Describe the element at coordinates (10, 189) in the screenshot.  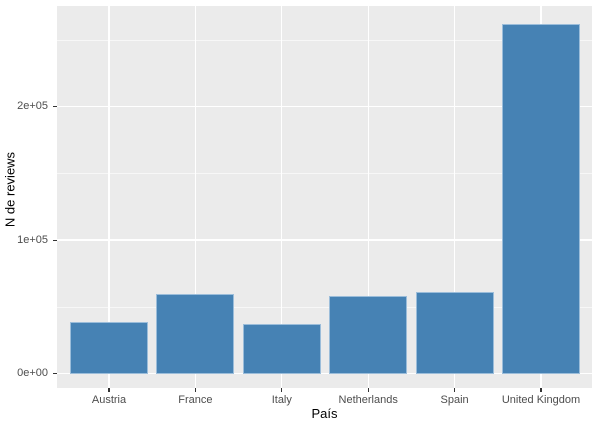
I see `y-axis-title-text: N de reviews` at that location.